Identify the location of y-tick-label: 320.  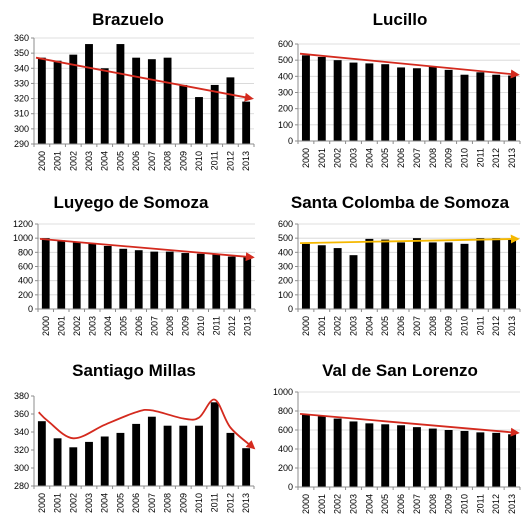
(21, 450).